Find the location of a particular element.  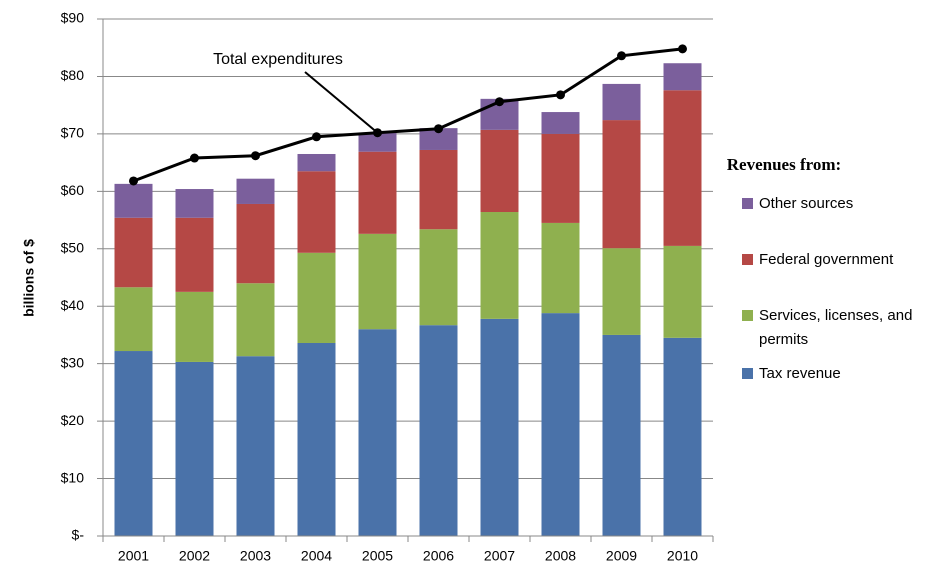

legend-item: Federal government is located at coordinates (839, 260).